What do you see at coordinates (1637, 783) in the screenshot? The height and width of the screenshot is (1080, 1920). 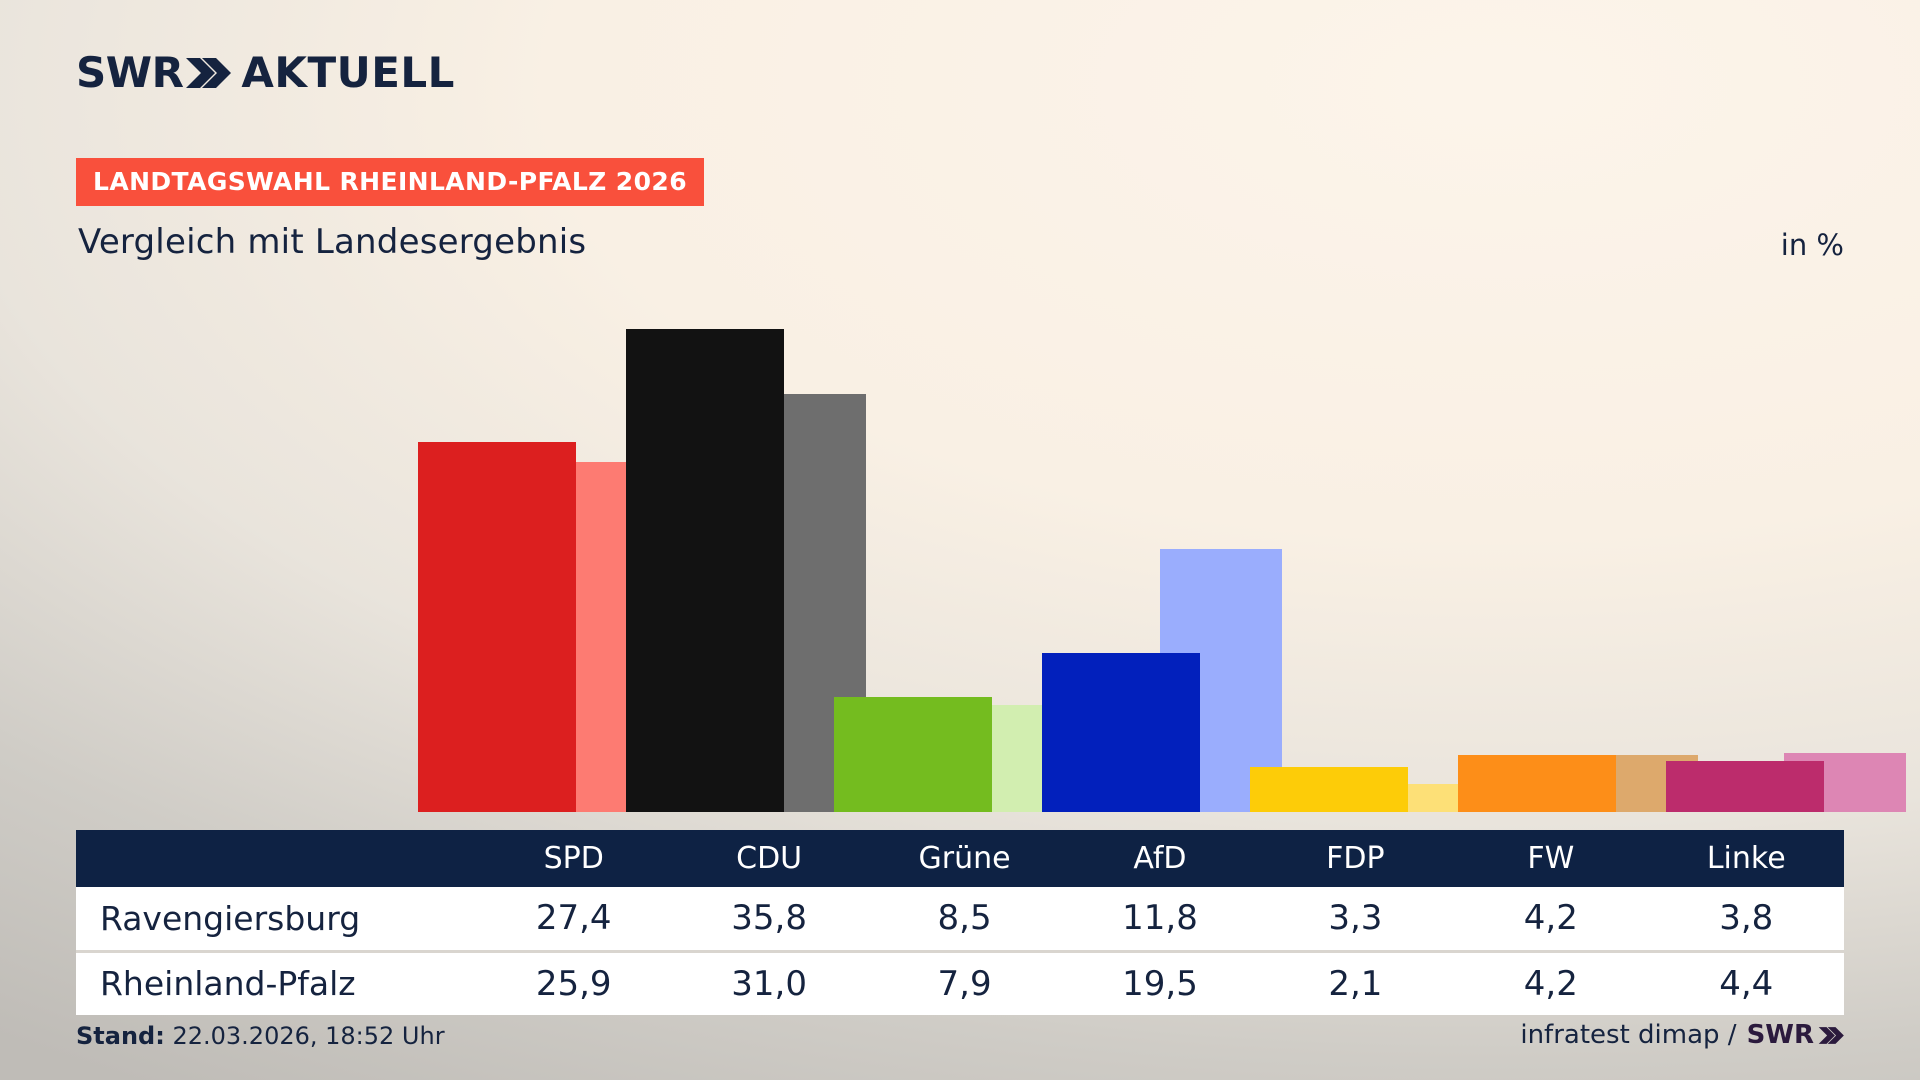 I see `bar-compare-fw` at bounding box center [1637, 783].